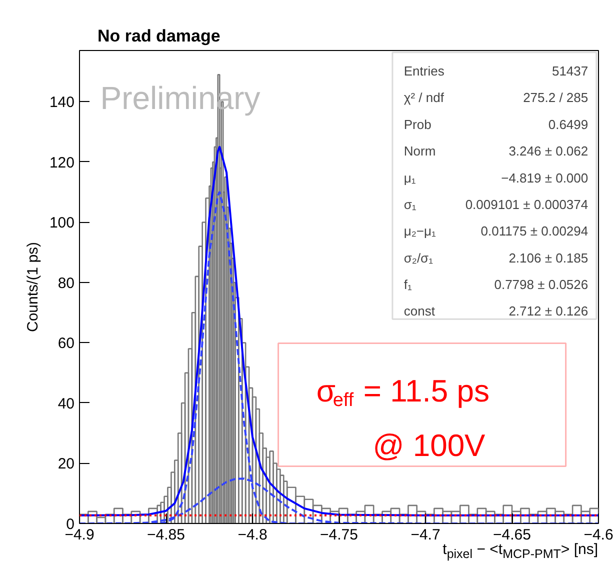 The image size is (616, 577). What do you see at coordinates (599, 535) in the screenshot?
I see `x-tick-label: −4.6` at bounding box center [599, 535].